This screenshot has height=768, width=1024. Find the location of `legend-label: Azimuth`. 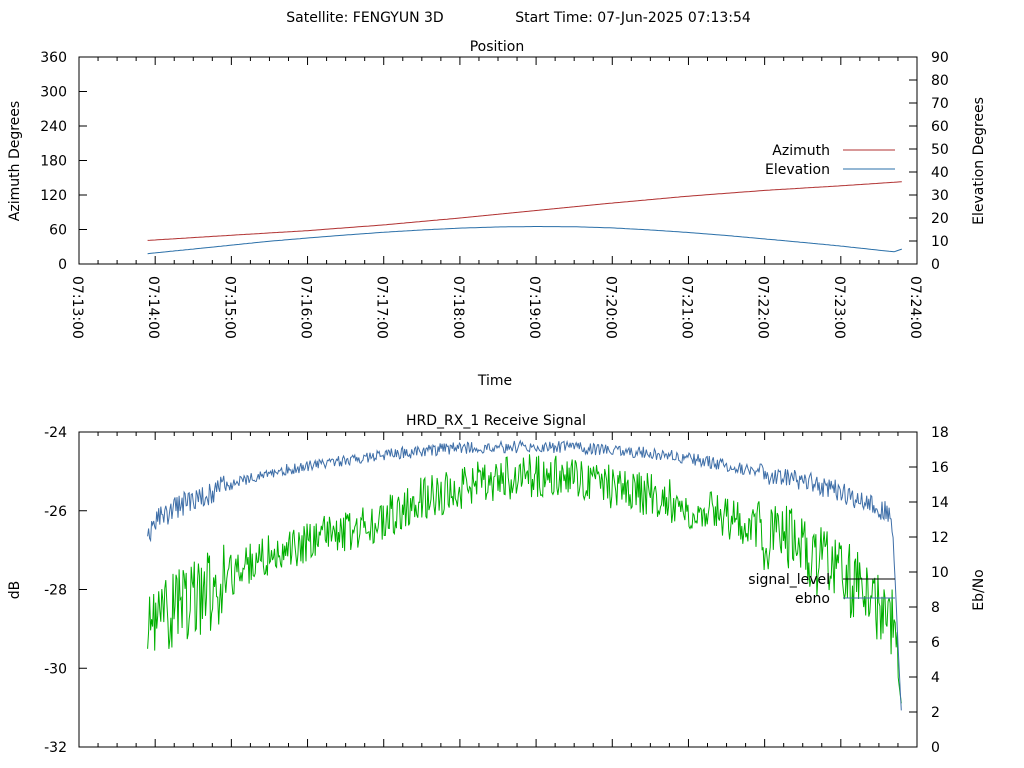

legend-label: Azimuth is located at coordinates (801, 151).